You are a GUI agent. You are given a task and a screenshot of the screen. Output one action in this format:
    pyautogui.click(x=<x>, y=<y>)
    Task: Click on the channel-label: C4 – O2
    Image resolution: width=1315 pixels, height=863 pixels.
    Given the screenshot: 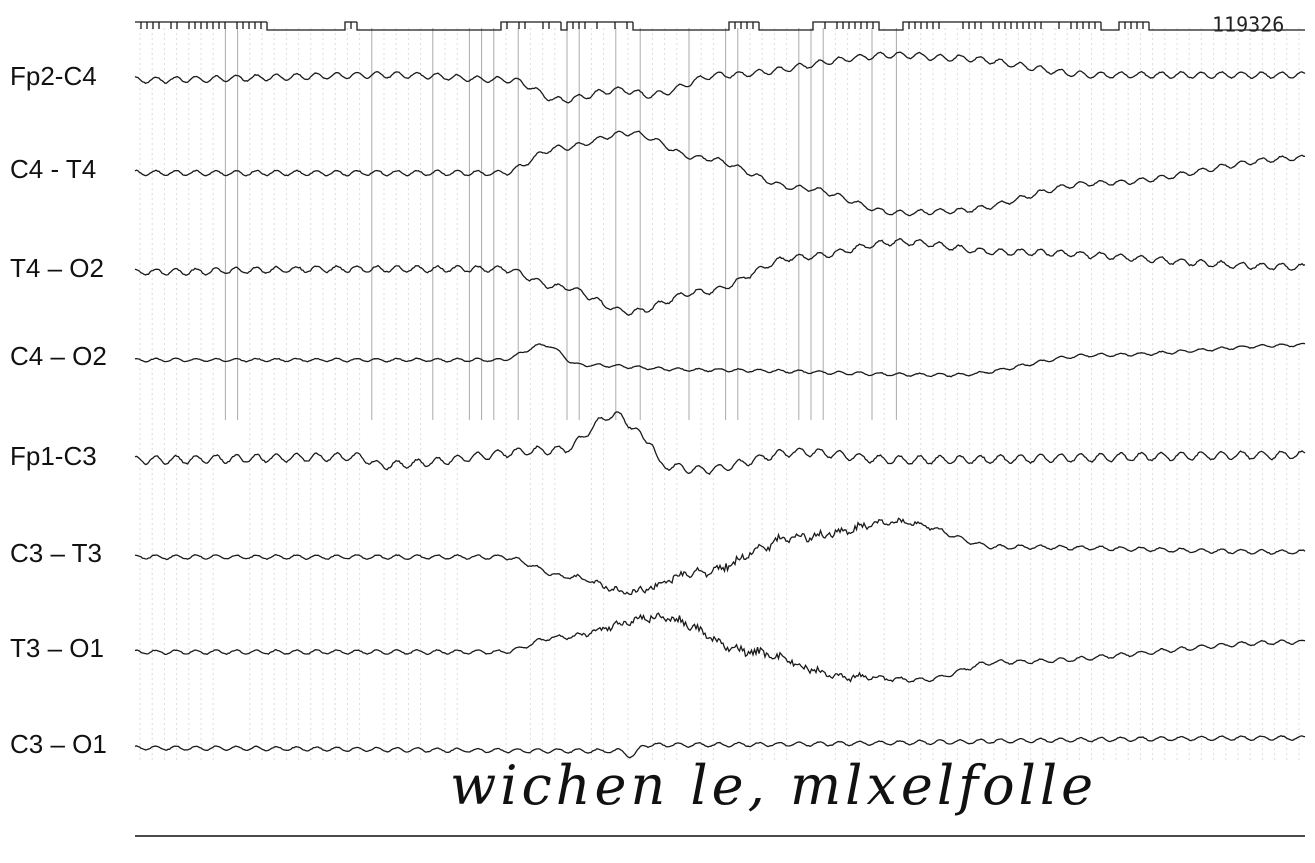 What is the action you would take?
    pyautogui.click(x=58, y=356)
    